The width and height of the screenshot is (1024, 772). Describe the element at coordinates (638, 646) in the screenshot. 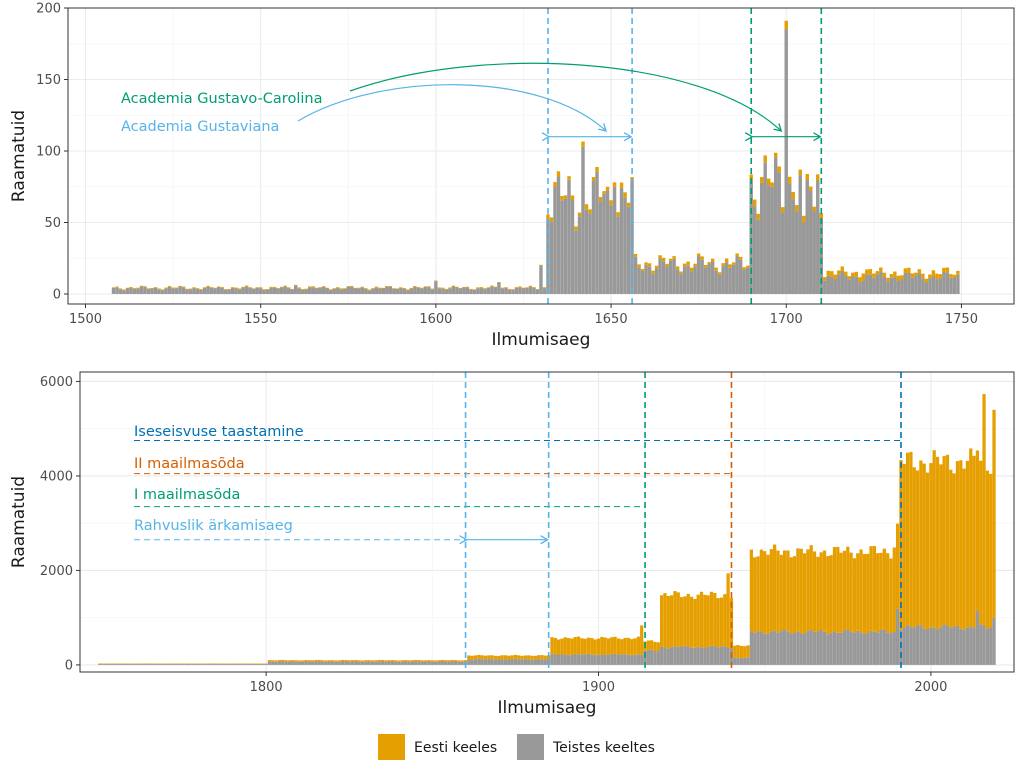

I see `bar-estonian-1912` at that location.